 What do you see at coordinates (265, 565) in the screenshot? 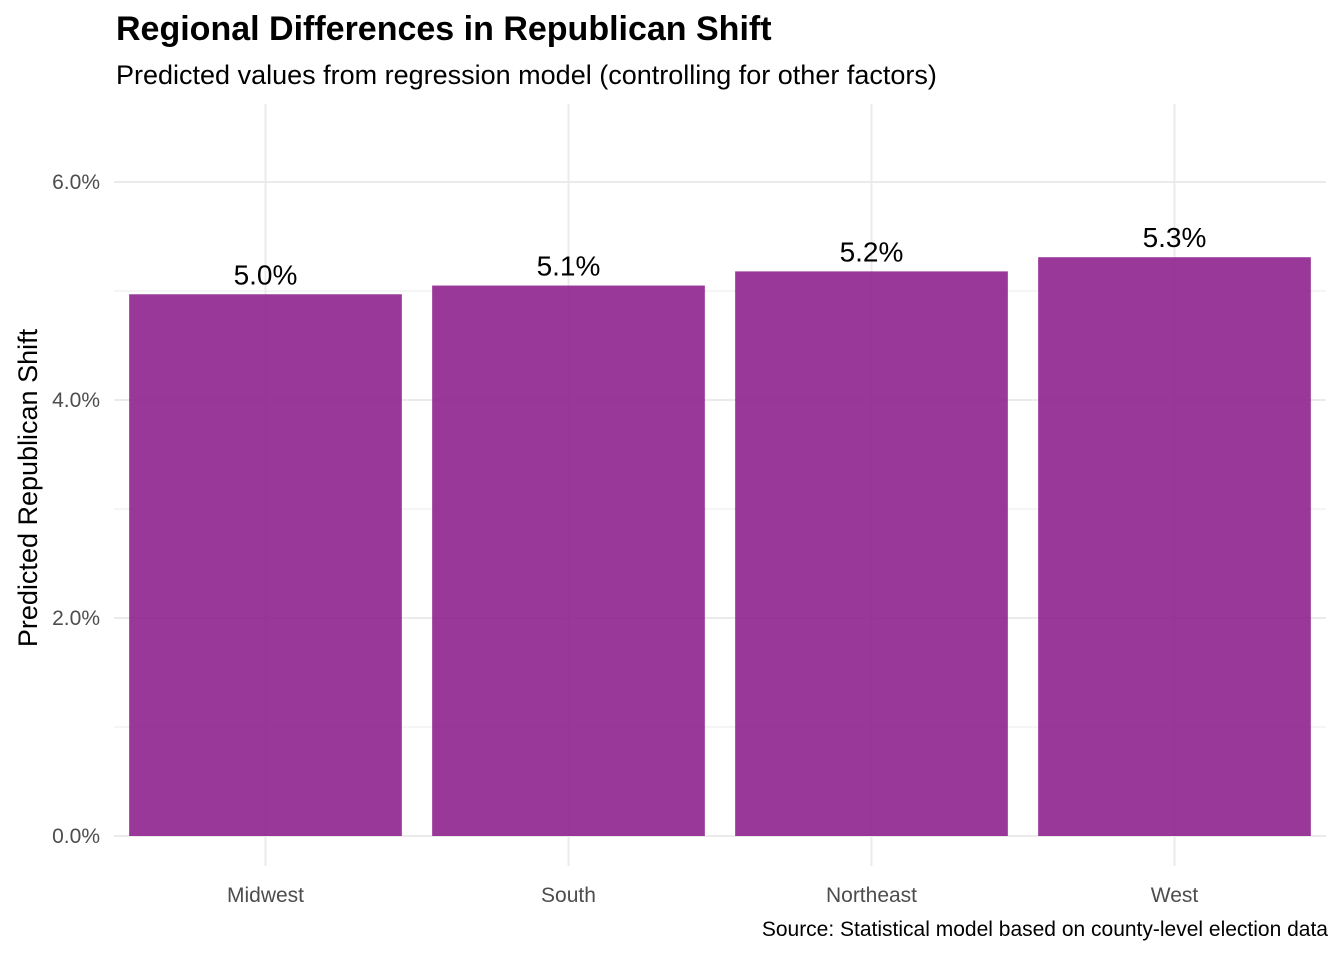
I see `bar-midwest` at bounding box center [265, 565].